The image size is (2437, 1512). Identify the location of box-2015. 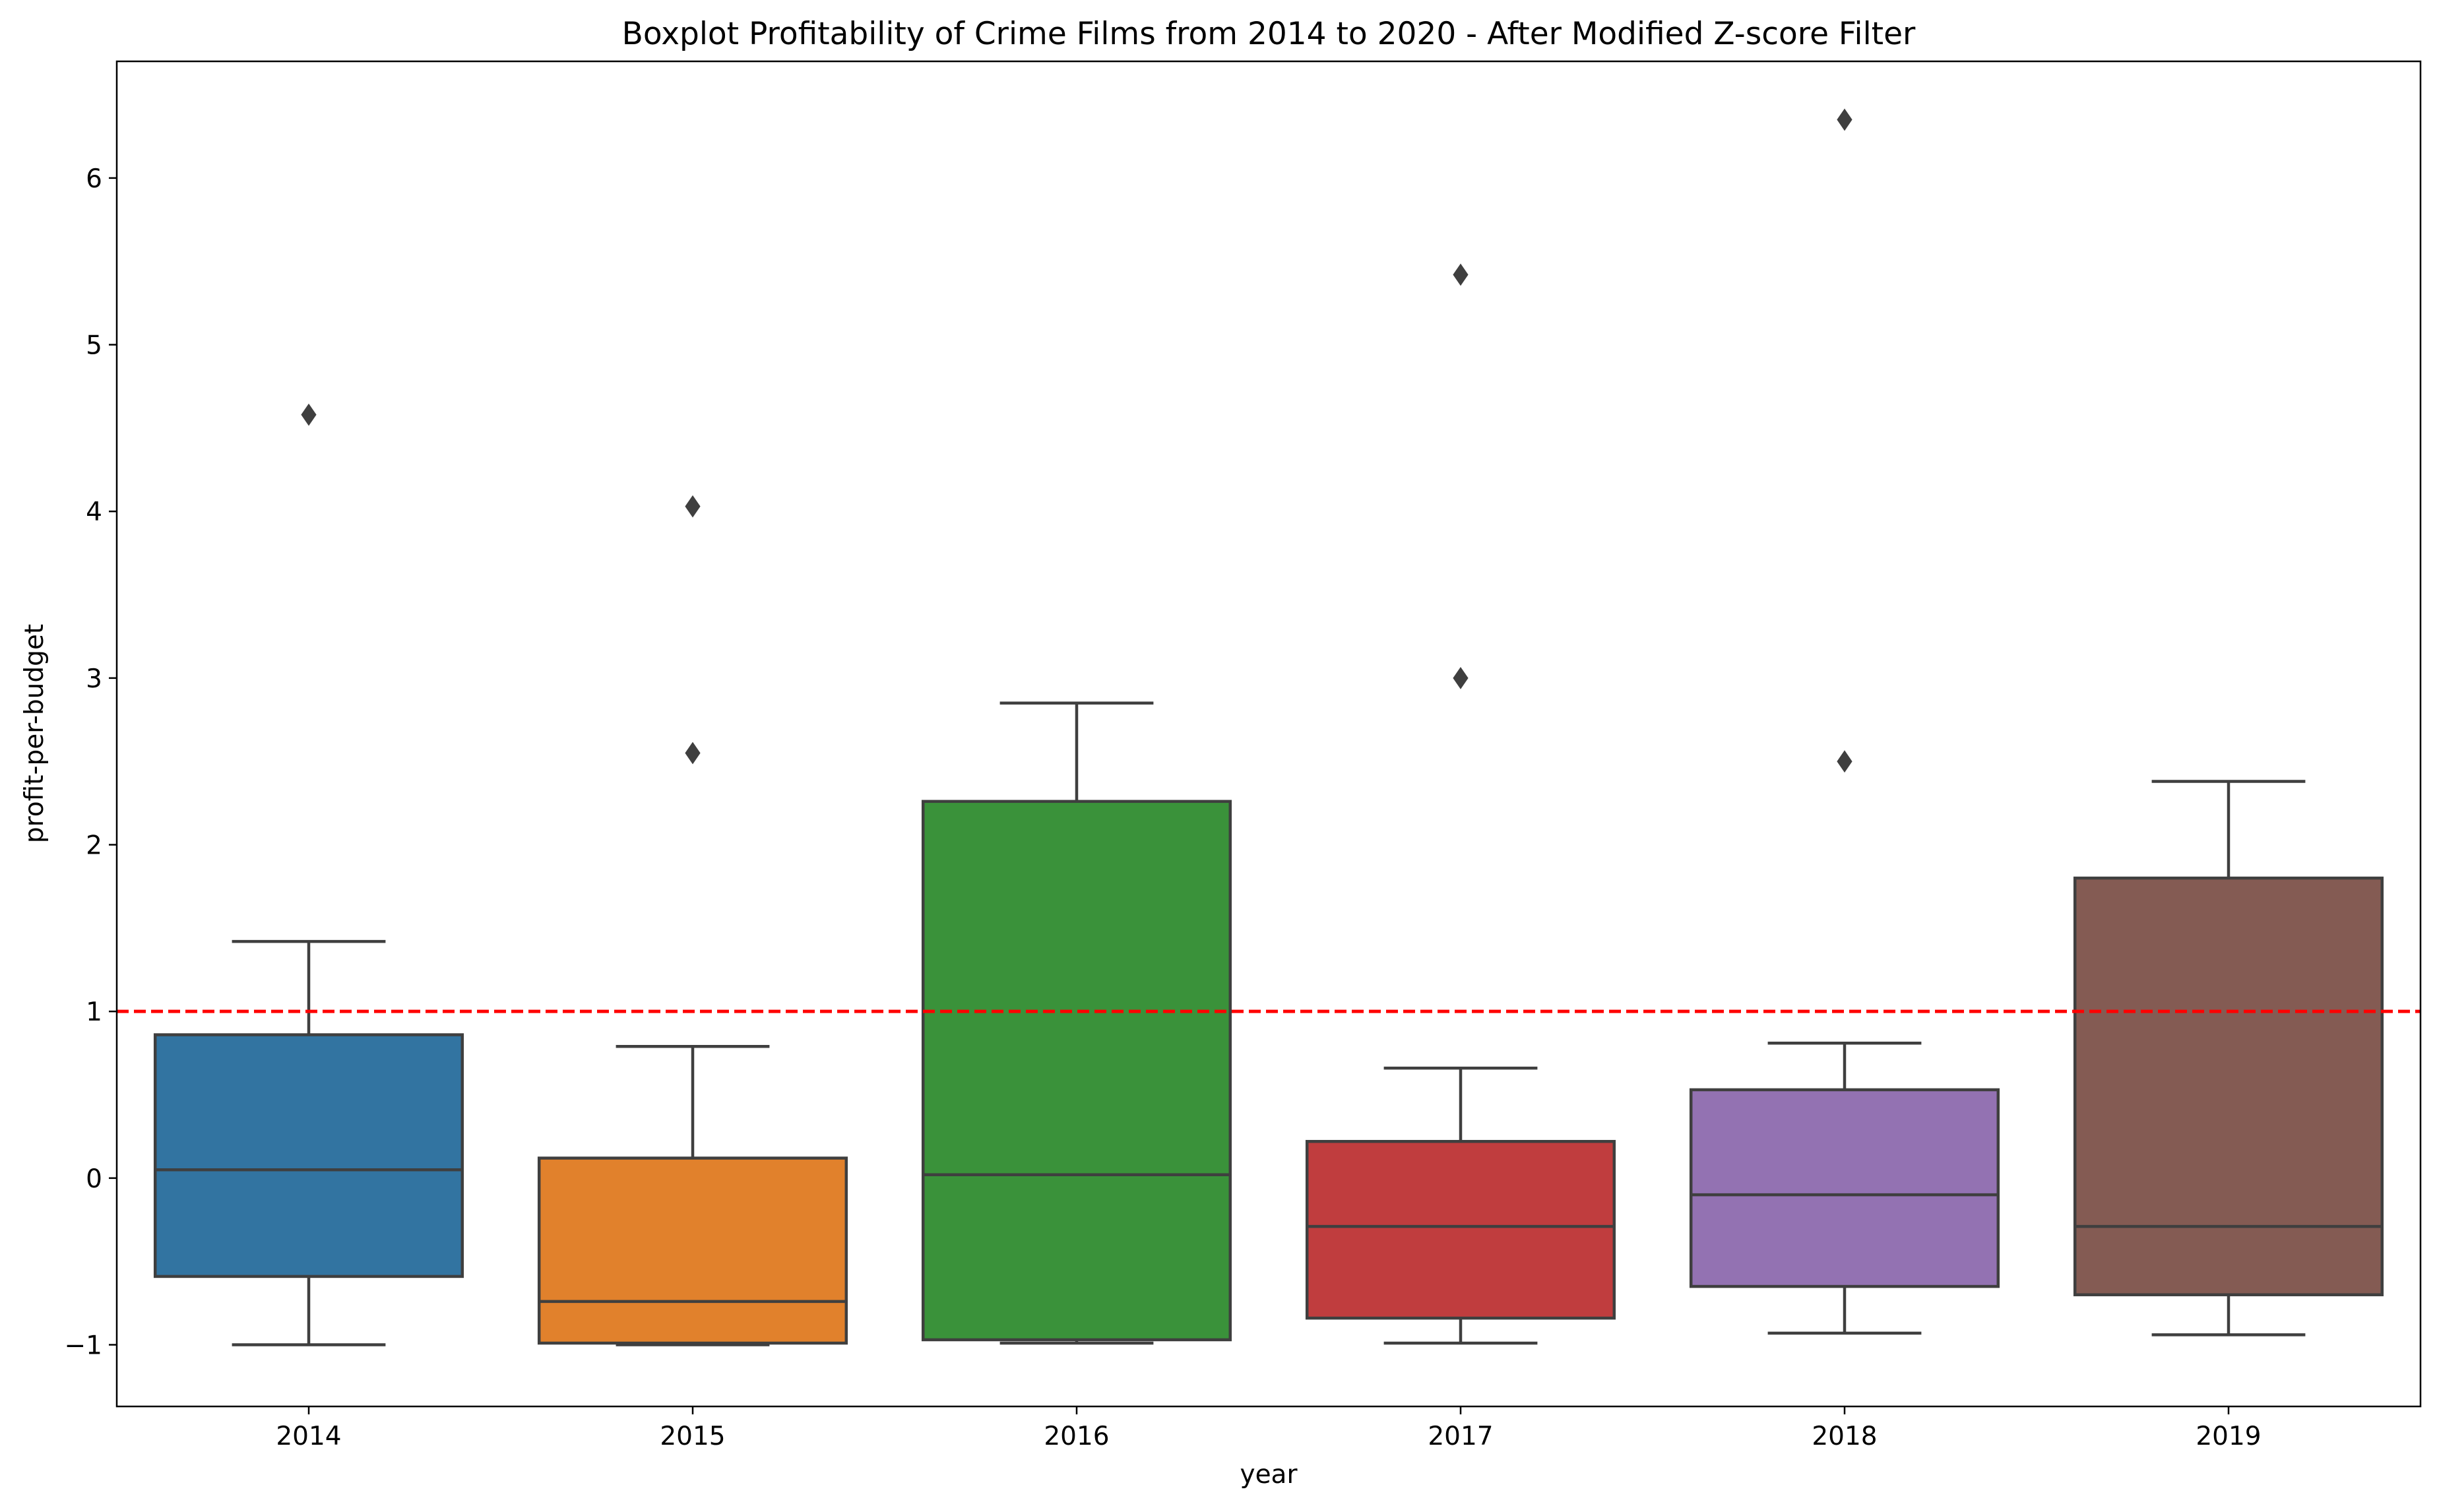
(692, 1250).